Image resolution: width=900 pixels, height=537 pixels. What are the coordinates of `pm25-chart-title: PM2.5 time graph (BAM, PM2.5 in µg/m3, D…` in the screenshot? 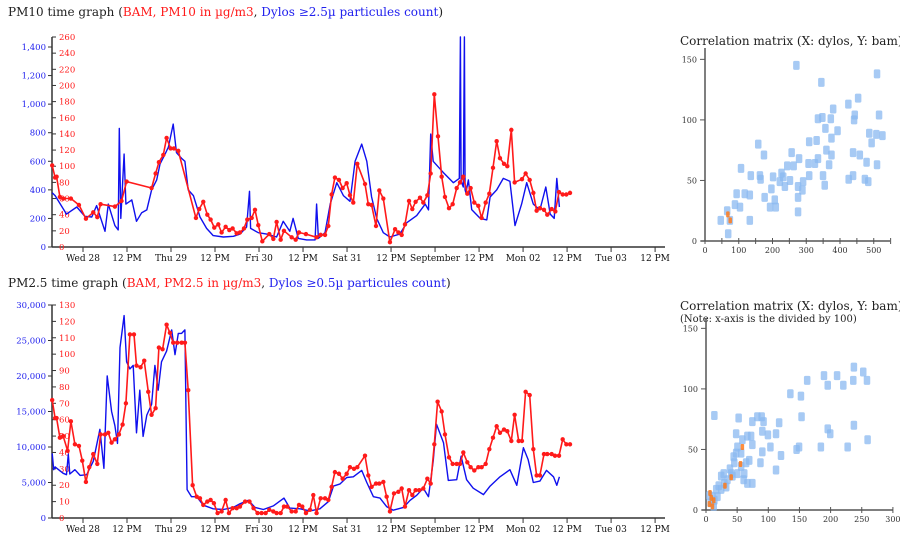 It's located at (229, 283).